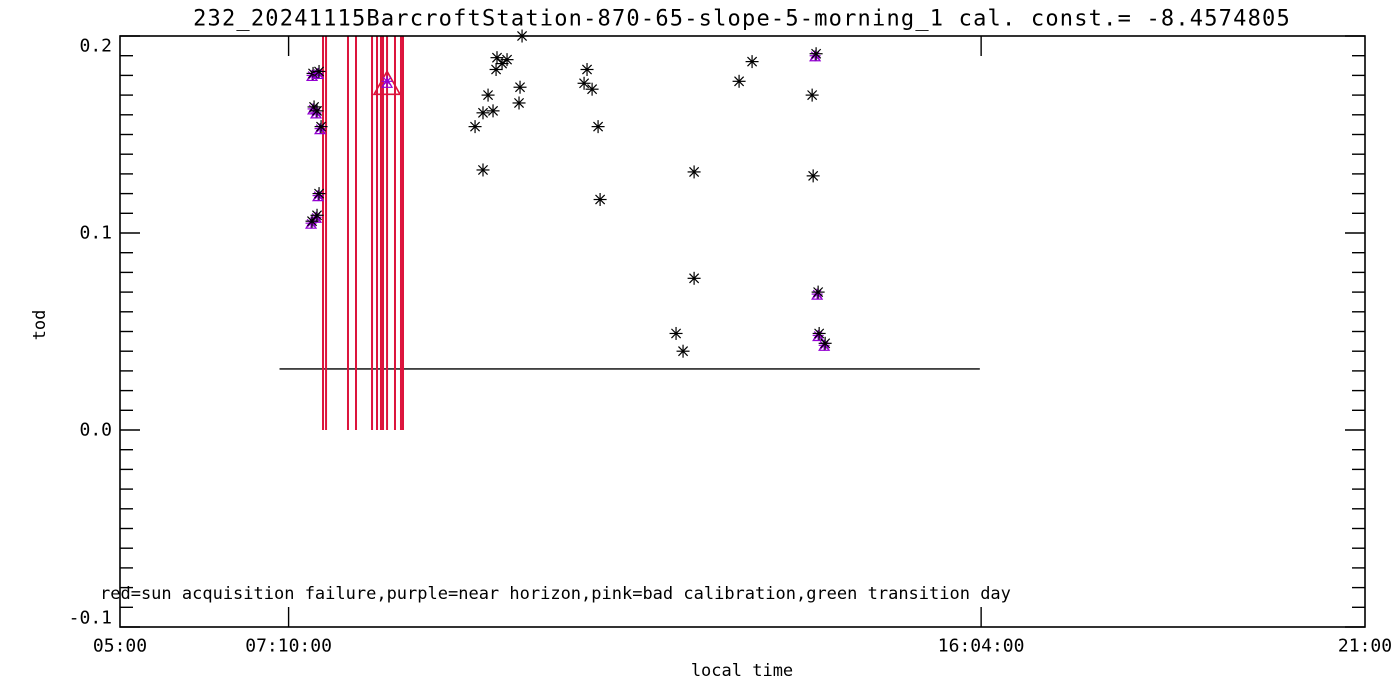 Image resolution: width=1400 pixels, height=700 pixels. What do you see at coordinates (90, 618) in the screenshot?
I see `y-tick-label: -0.1` at bounding box center [90, 618].